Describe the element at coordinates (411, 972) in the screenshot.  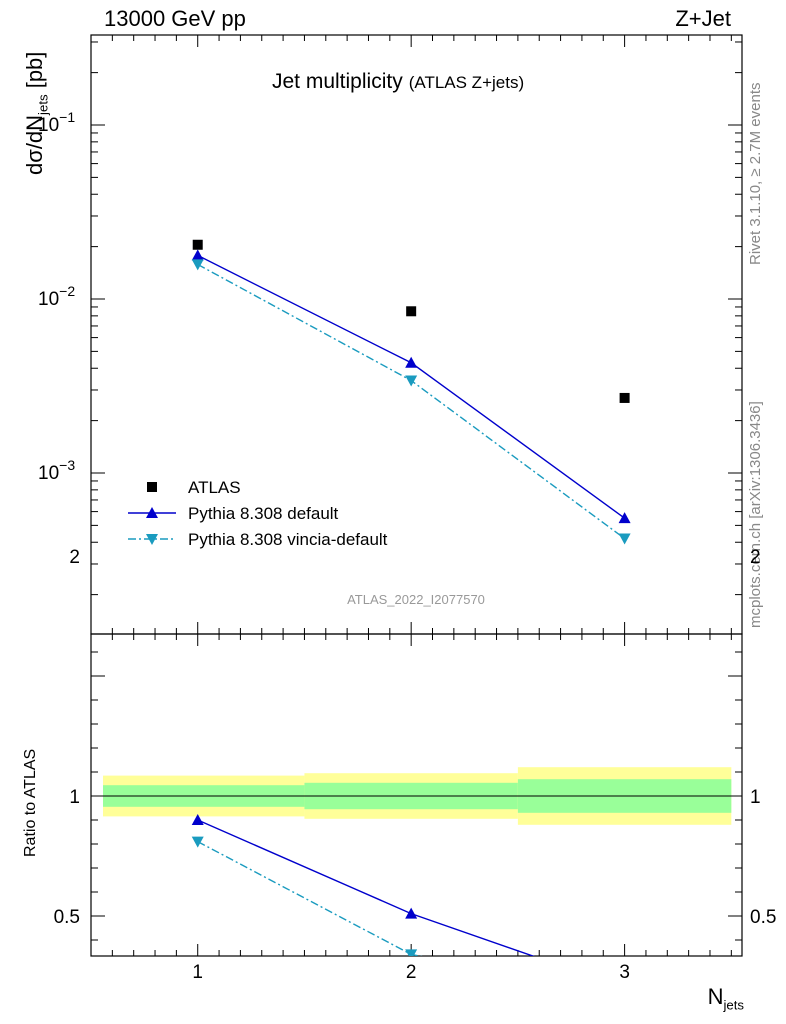
I see `x-tick-label: 2` at that location.